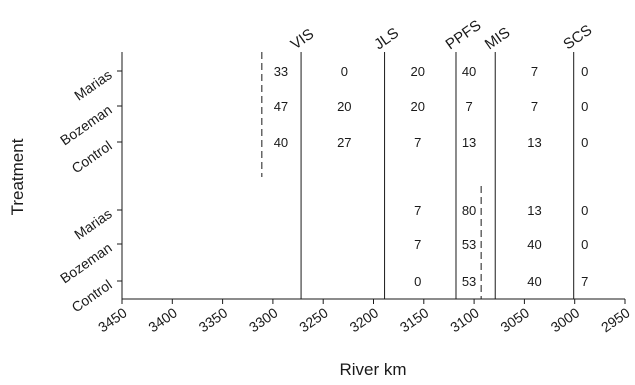 This screenshot has width=635, height=385. What do you see at coordinates (313, 319) in the screenshot?
I see `x-tick-label: 3250` at bounding box center [313, 319].